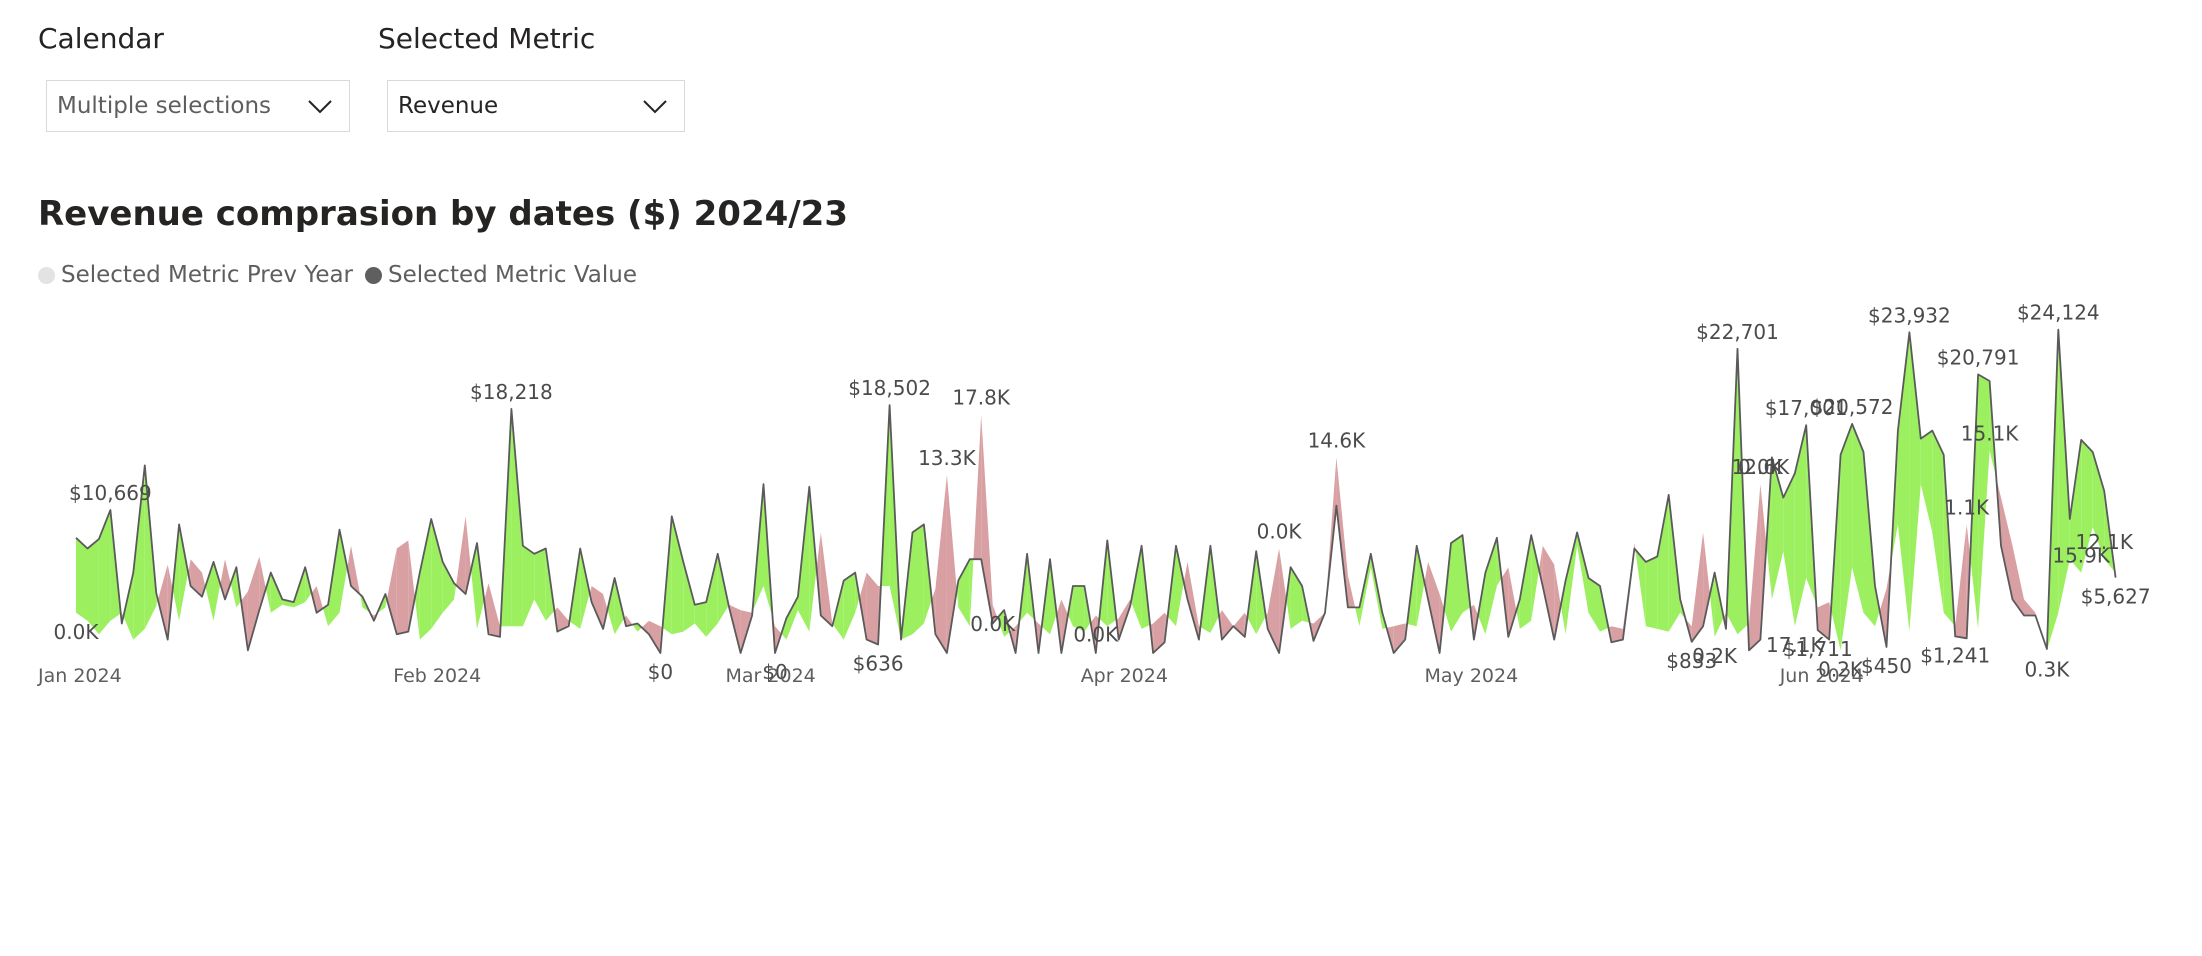  What do you see at coordinates (981, 398) in the screenshot?
I see `data-label: 17.8K` at bounding box center [981, 398].